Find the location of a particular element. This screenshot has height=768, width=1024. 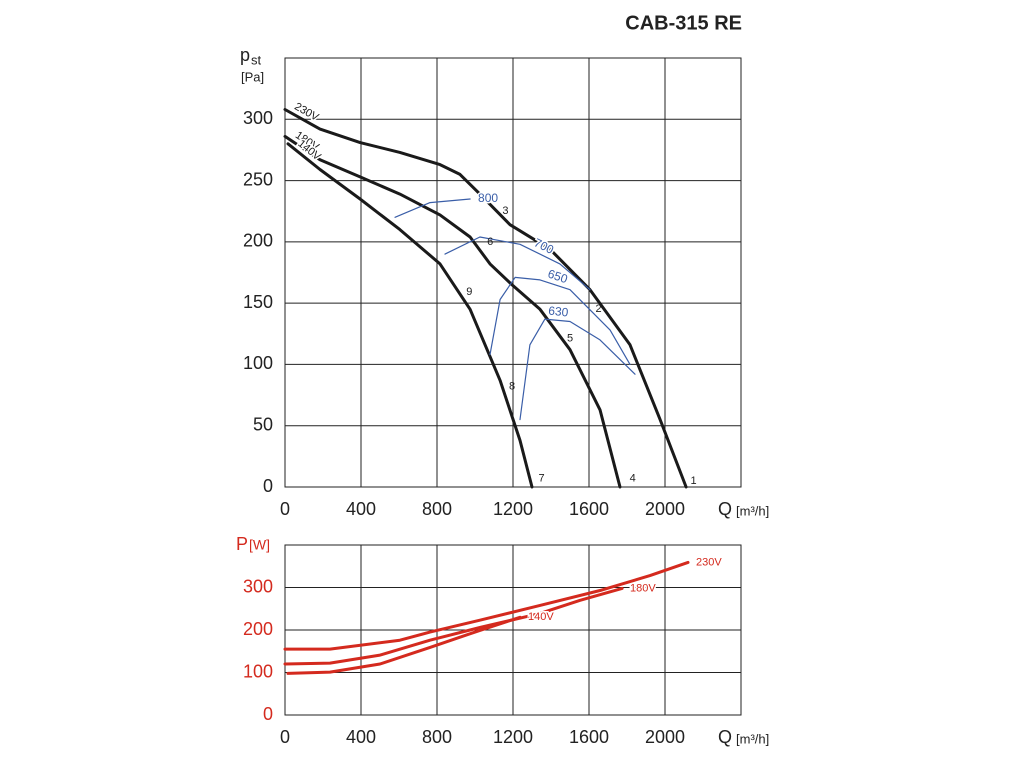

curve-number: 8 is located at coordinates (512, 386).